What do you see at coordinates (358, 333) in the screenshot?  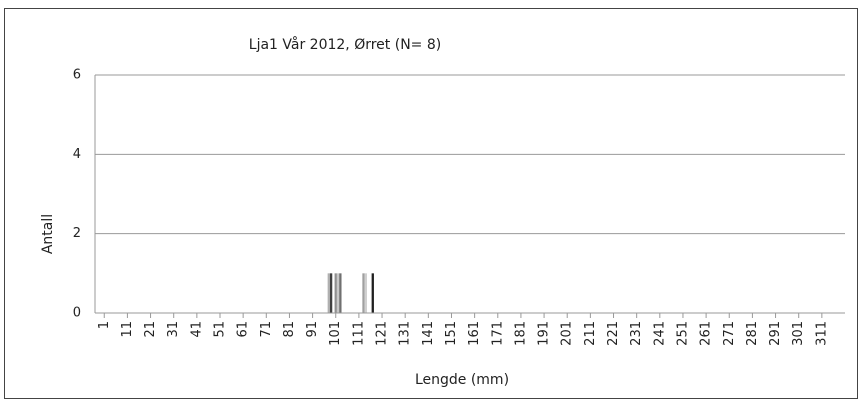 I see `x-tick-label: 111` at bounding box center [358, 333].